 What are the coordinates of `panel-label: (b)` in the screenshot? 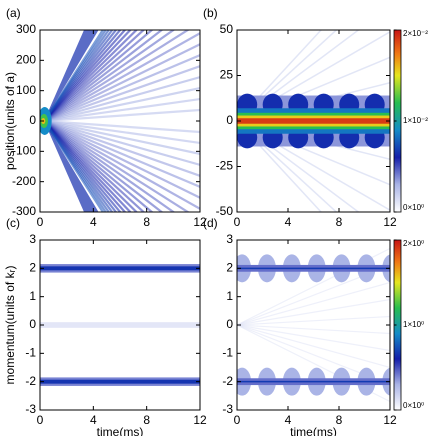 It's located at (210, 13).